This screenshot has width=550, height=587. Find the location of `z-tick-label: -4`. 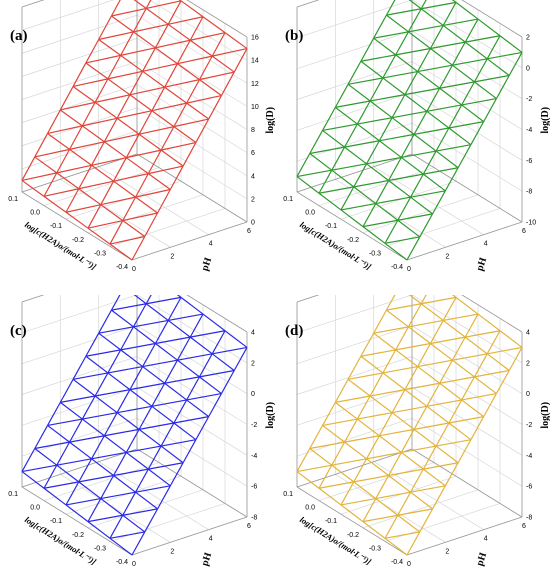

z-tick-label: -4 is located at coordinates (529, 456).